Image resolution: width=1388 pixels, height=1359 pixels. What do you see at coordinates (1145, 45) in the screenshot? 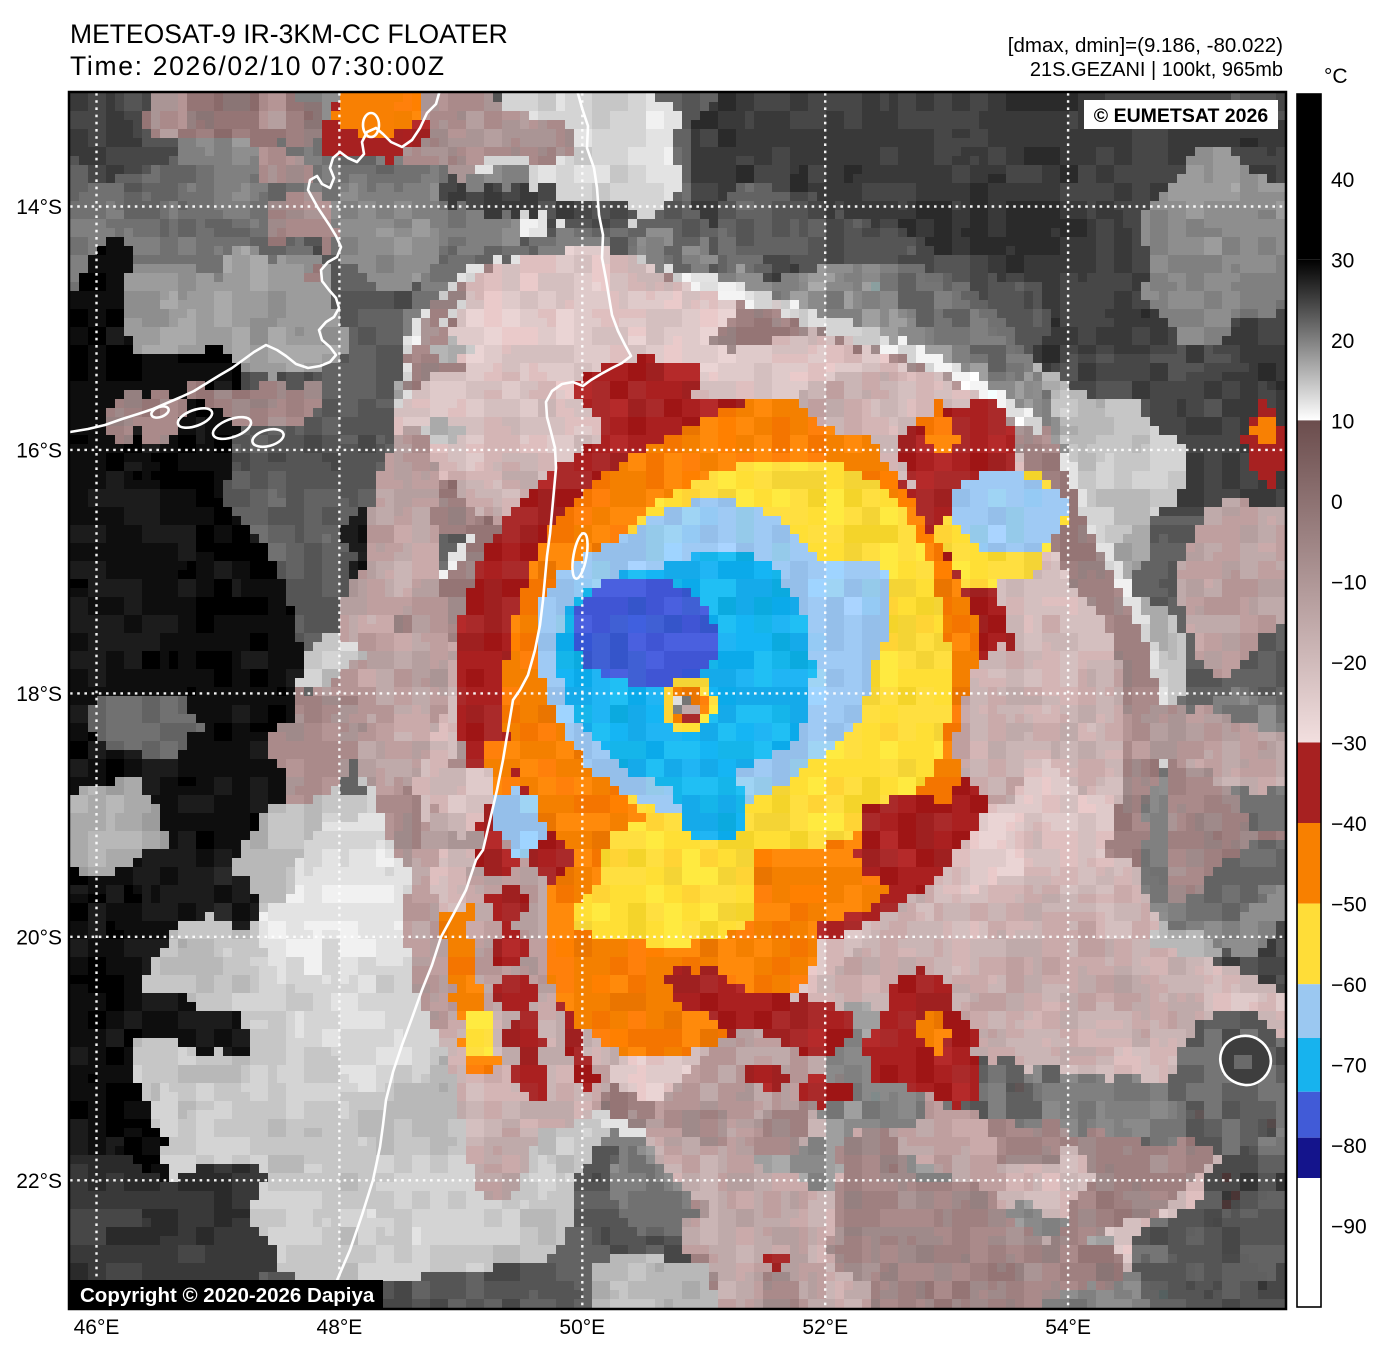
I see `svg-text: [dmax, dmin]=(9.186, -80.022)` at bounding box center [1145, 45].